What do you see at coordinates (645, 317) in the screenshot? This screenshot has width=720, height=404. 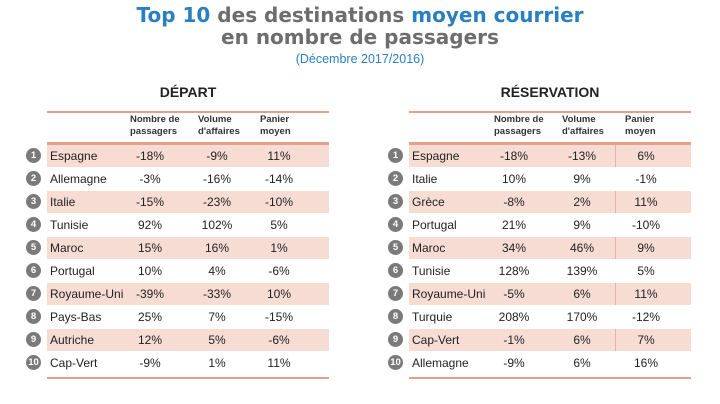 I see `panier-value: -12%` at bounding box center [645, 317].